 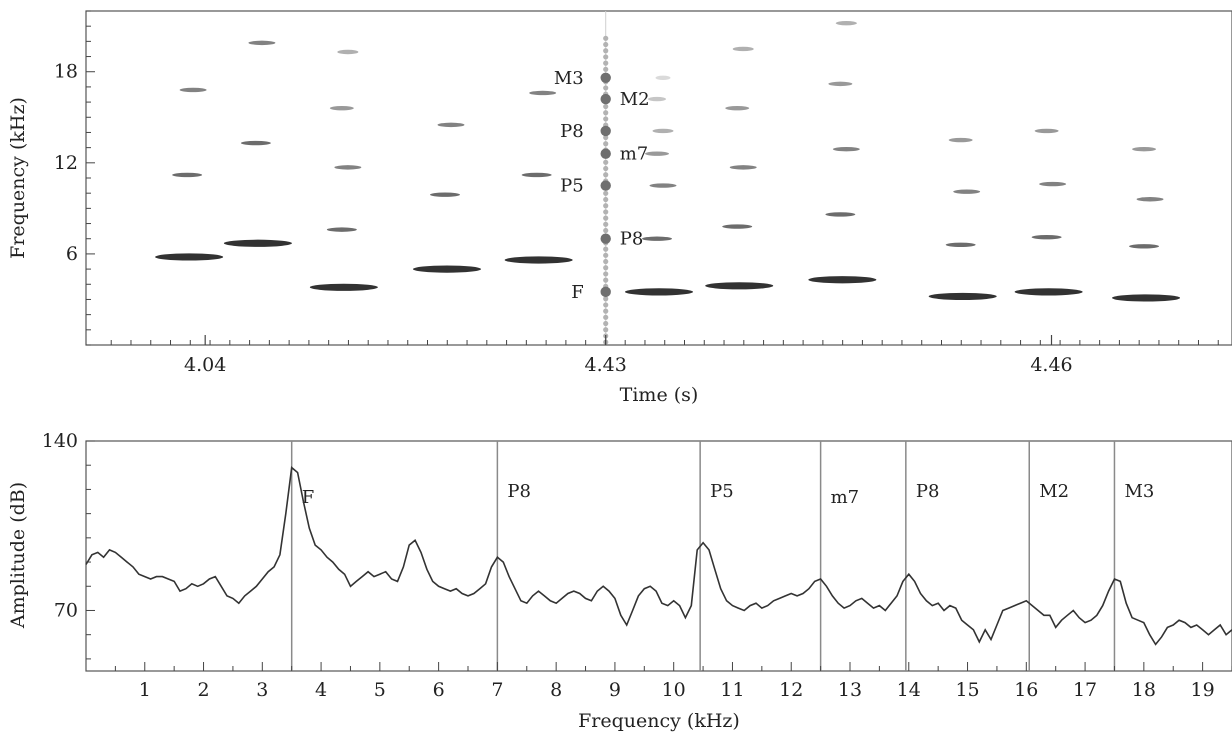 I want to click on y-tick-label: 12, so click(x=66, y=163).